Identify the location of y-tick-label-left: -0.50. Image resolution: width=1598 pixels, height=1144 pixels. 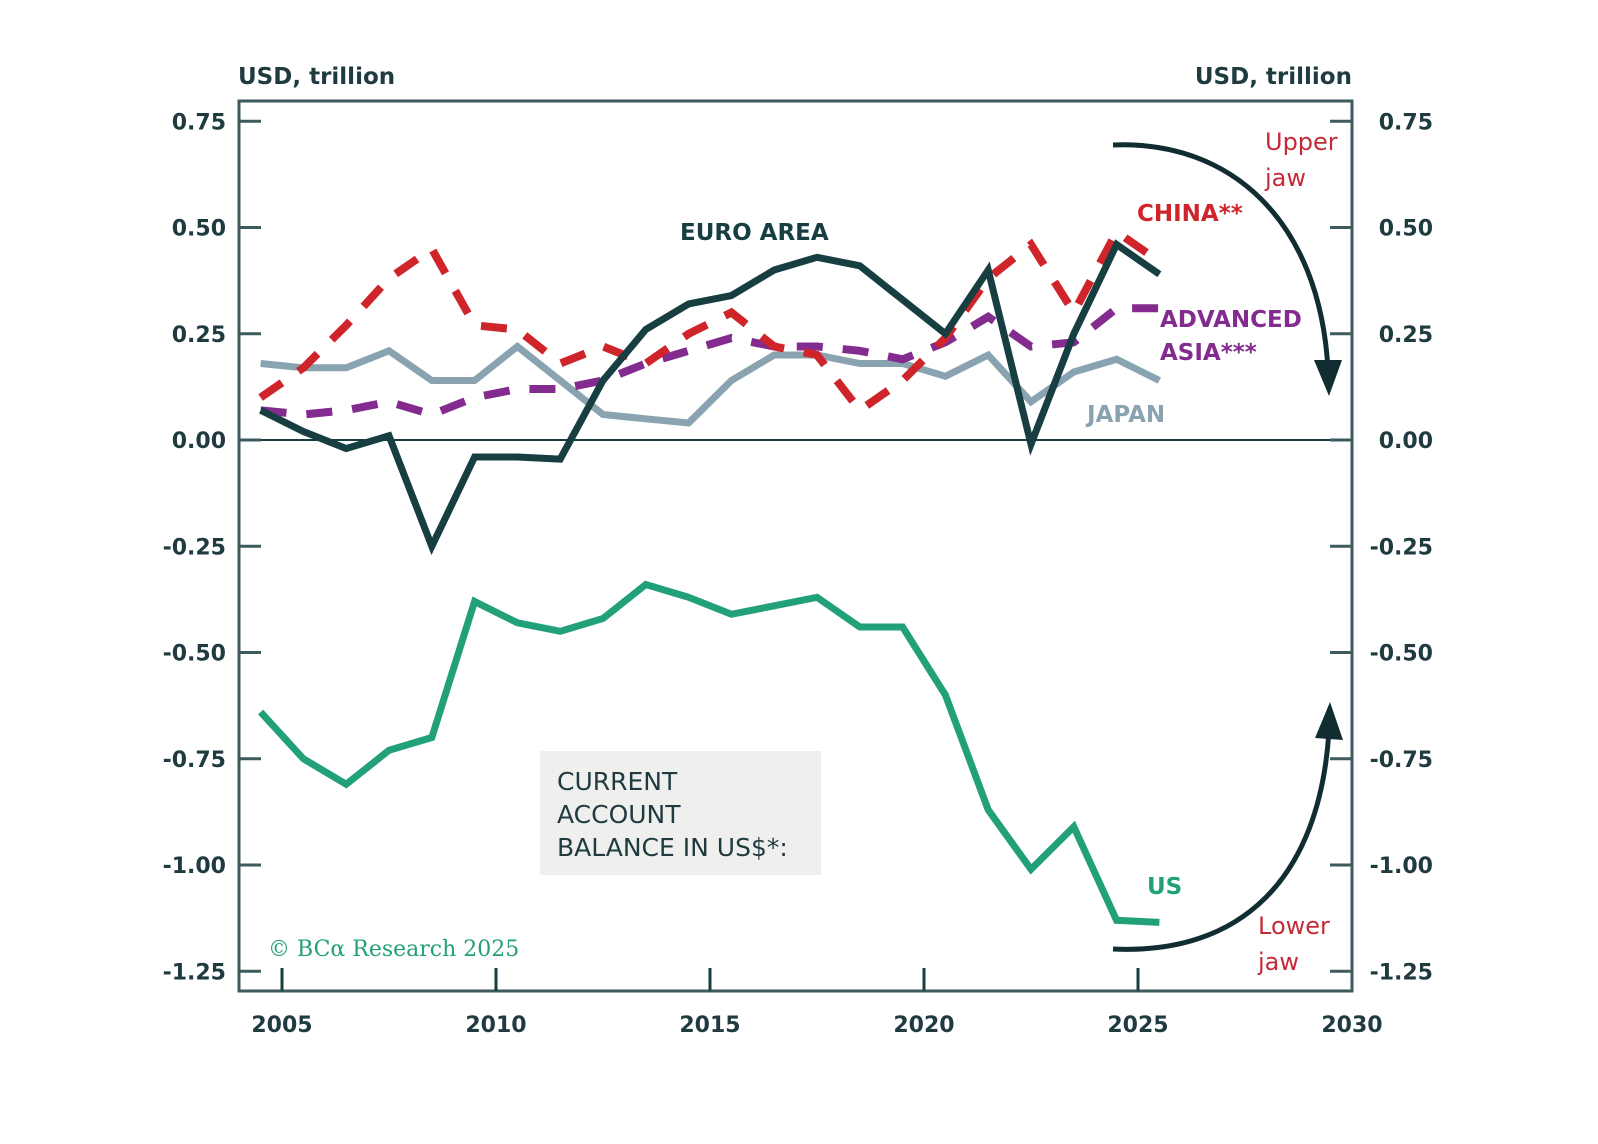
(194, 654).